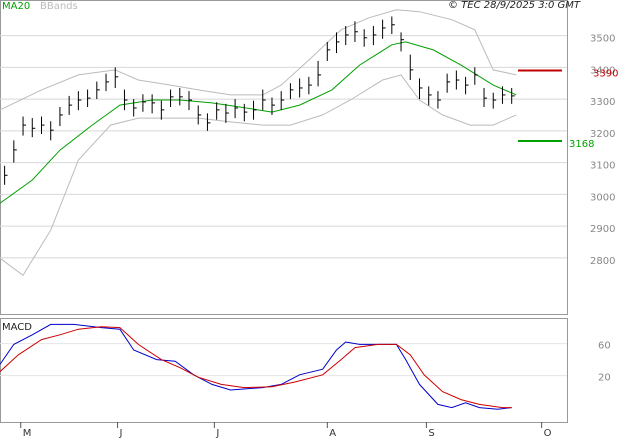  Describe the element at coordinates (604, 378) in the screenshot. I see `y-tick-label: 20` at that location.